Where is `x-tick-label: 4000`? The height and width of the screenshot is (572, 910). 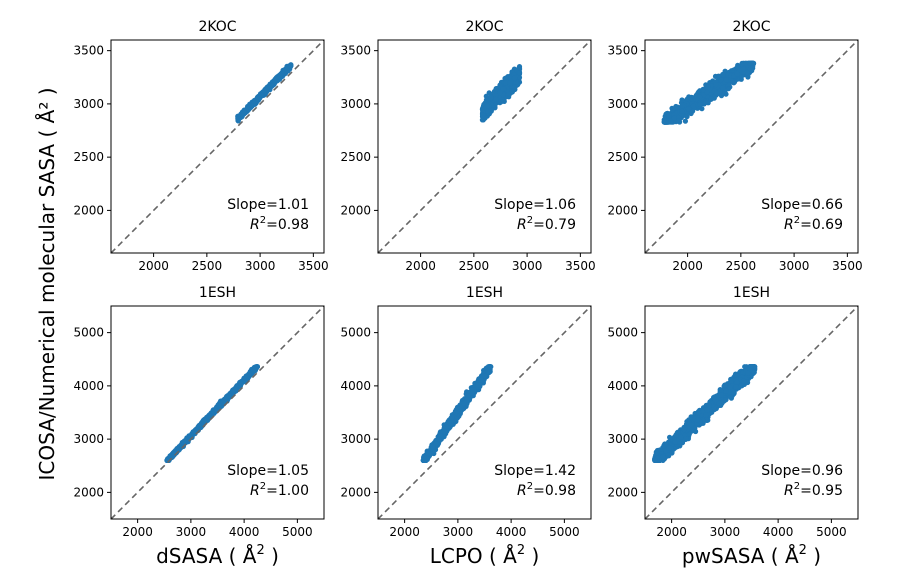
x-tick-label: 4000 is located at coordinates (244, 532).